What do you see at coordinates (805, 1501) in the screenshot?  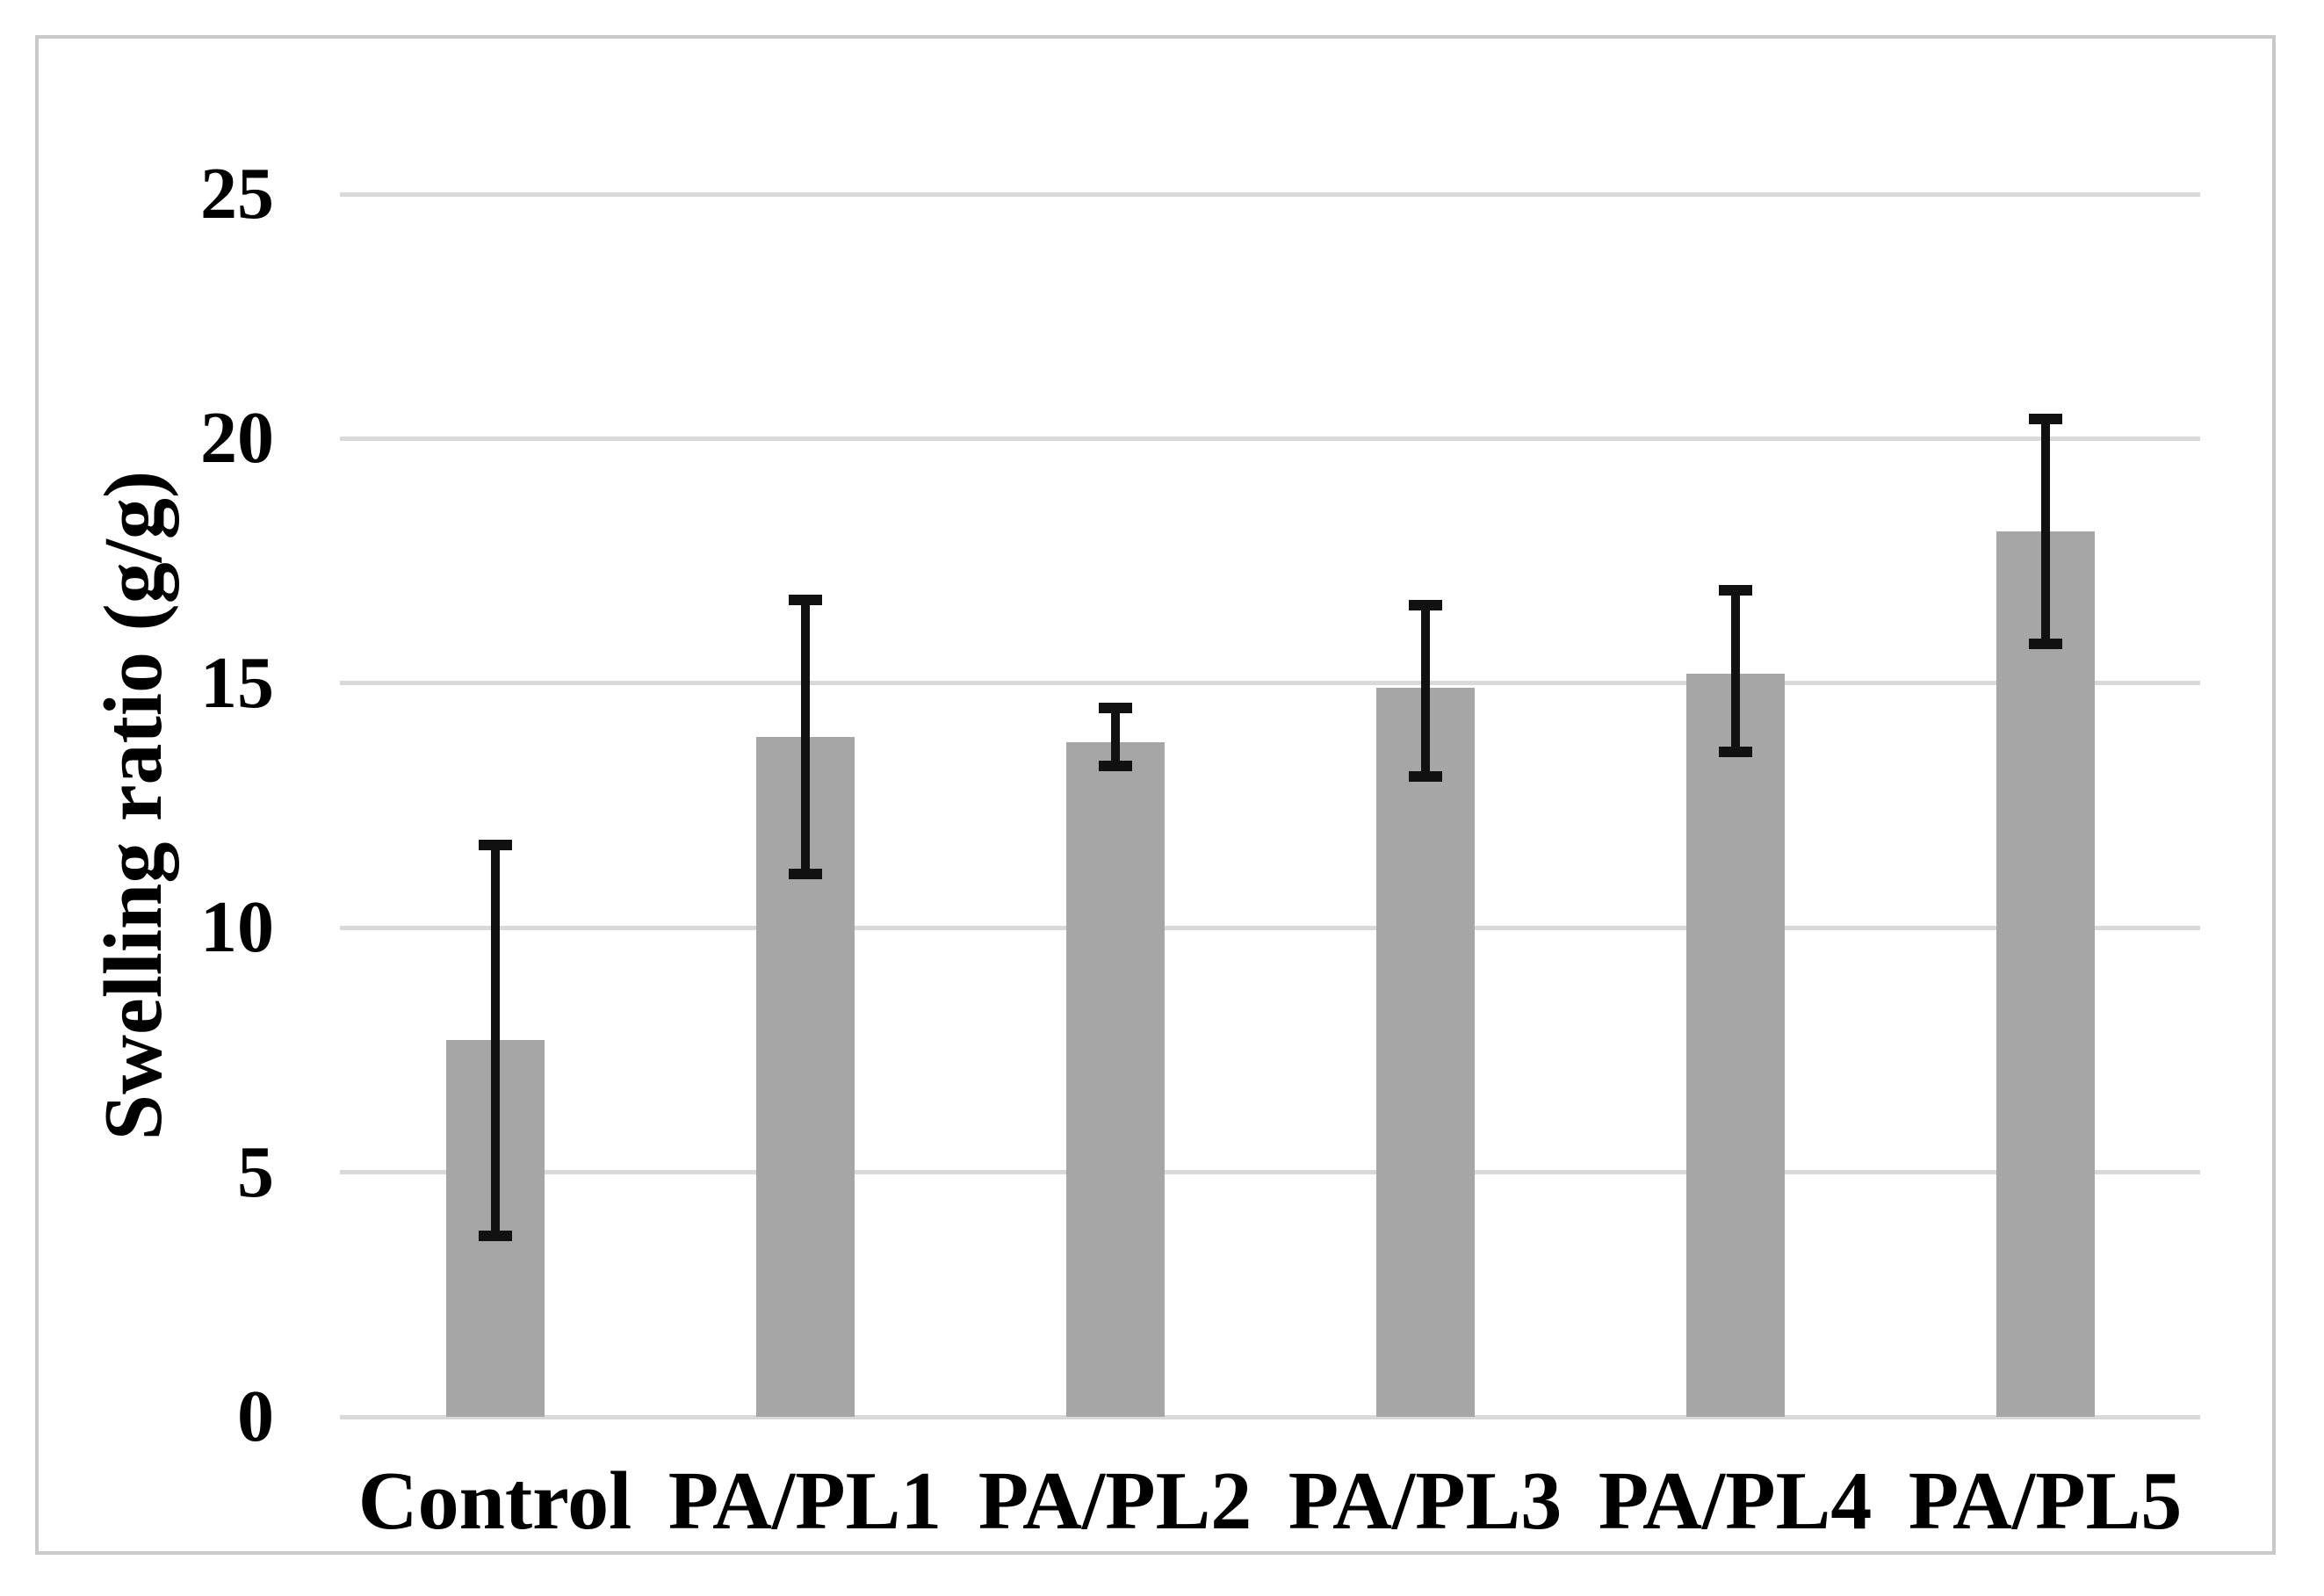 I see `x-axis-label-PA/PL1: PA/PL1` at bounding box center [805, 1501].